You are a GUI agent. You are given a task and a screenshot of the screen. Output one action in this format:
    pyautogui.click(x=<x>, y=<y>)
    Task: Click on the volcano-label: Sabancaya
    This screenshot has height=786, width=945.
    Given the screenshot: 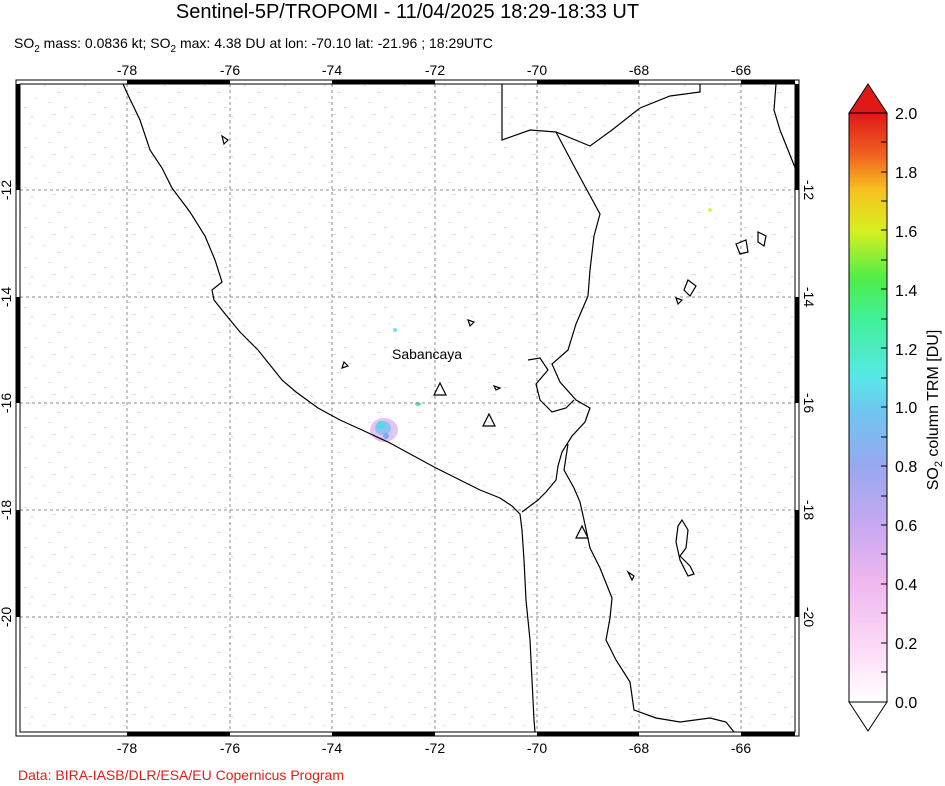 What is the action you would take?
    pyautogui.click(x=427, y=354)
    